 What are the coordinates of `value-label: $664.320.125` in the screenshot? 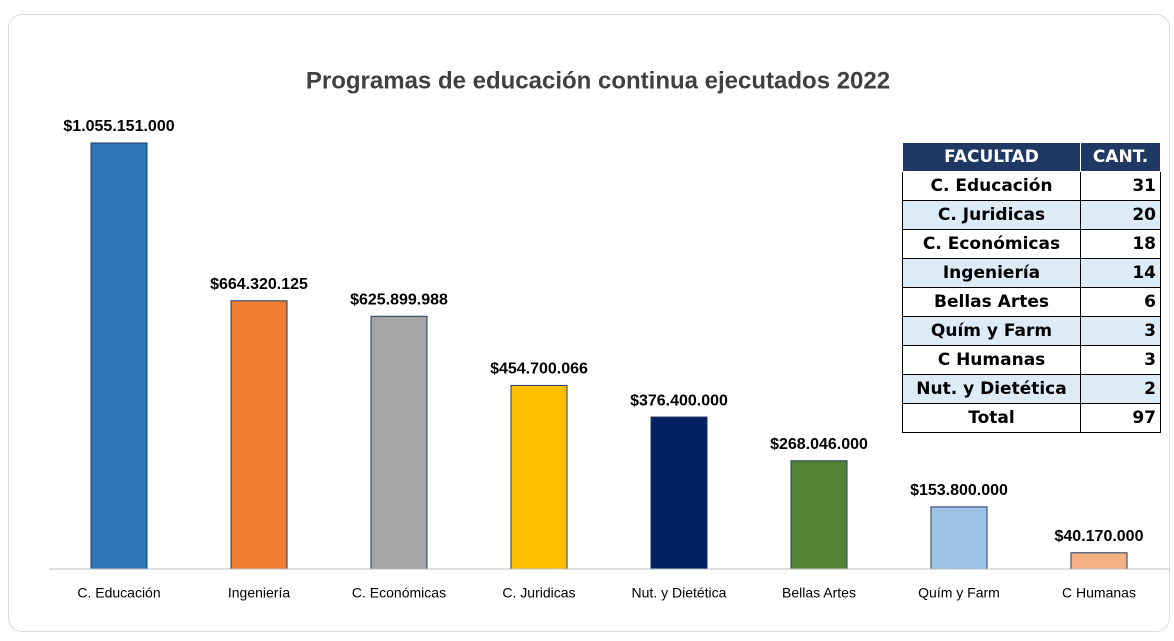 It's located at (259, 284).